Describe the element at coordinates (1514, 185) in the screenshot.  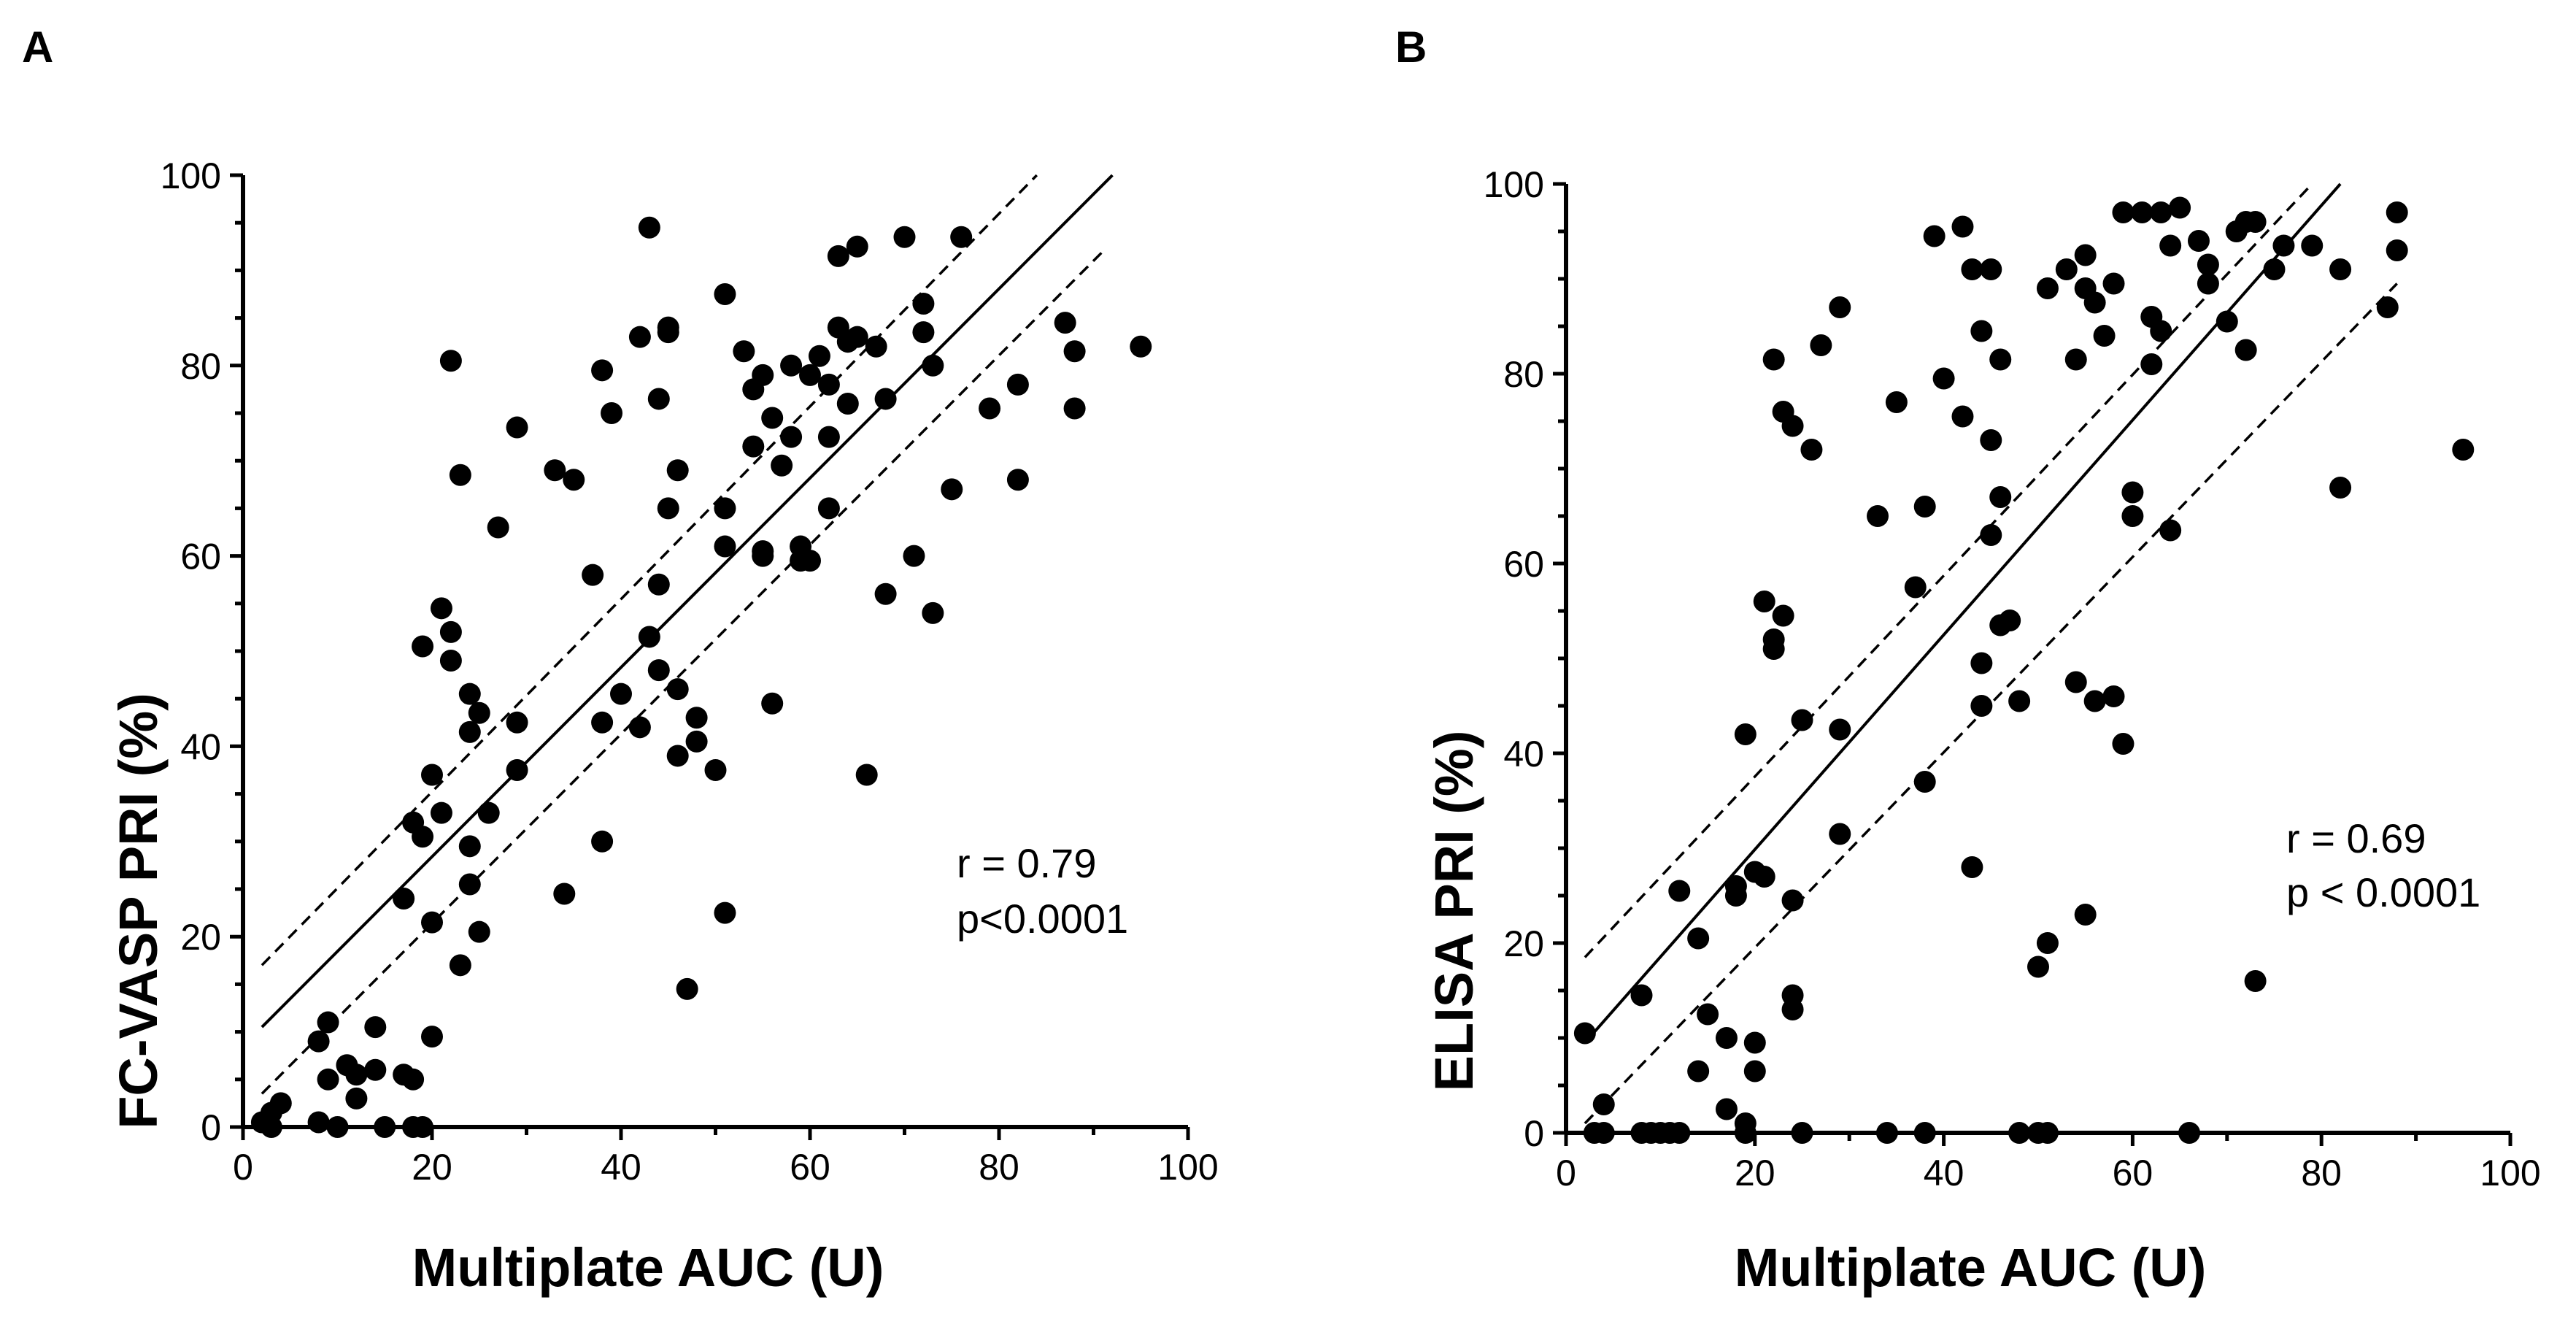
I see `panel-b-y-tick-label: 100` at that location.